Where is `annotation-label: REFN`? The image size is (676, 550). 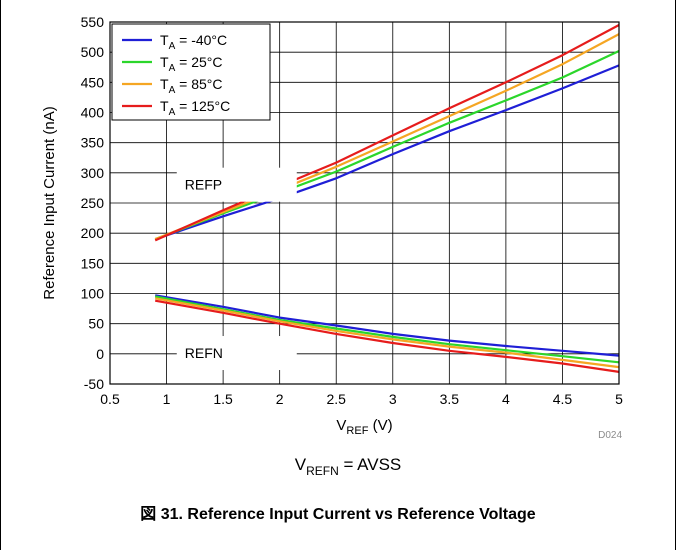 annotation-label: REFN is located at coordinates (204, 353).